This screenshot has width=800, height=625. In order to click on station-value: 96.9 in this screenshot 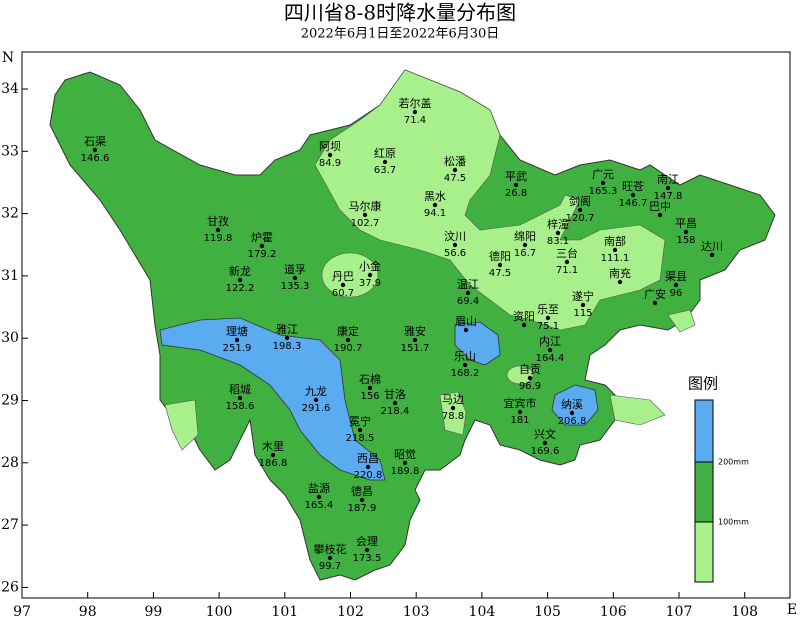, I will do `click(530, 386)`.